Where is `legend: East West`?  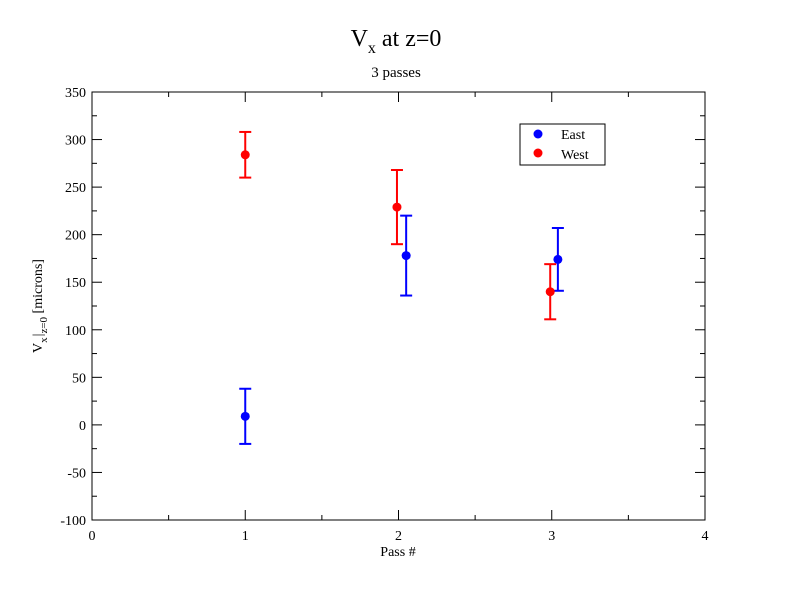
legend: East West is located at coordinates (562, 144).